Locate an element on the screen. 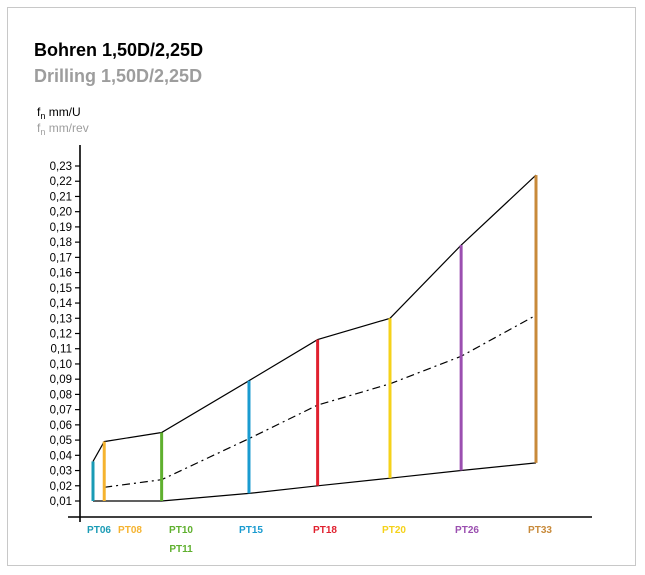 The height and width of the screenshot is (575, 645). y-axis-label-en: fn mm/rev is located at coordinates (63, 129).